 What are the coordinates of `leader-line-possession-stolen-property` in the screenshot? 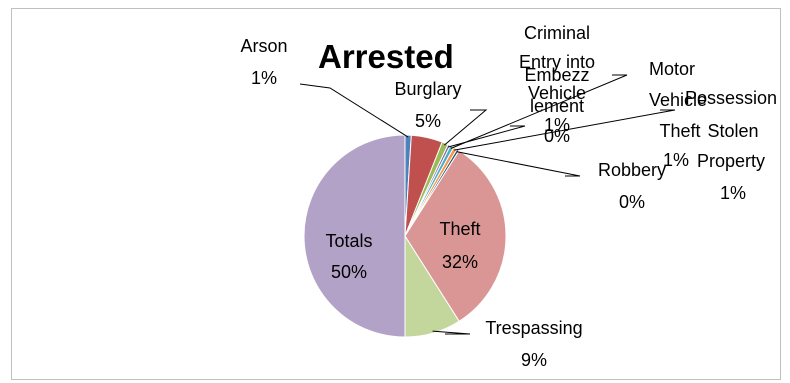 It's located at (565, 130).